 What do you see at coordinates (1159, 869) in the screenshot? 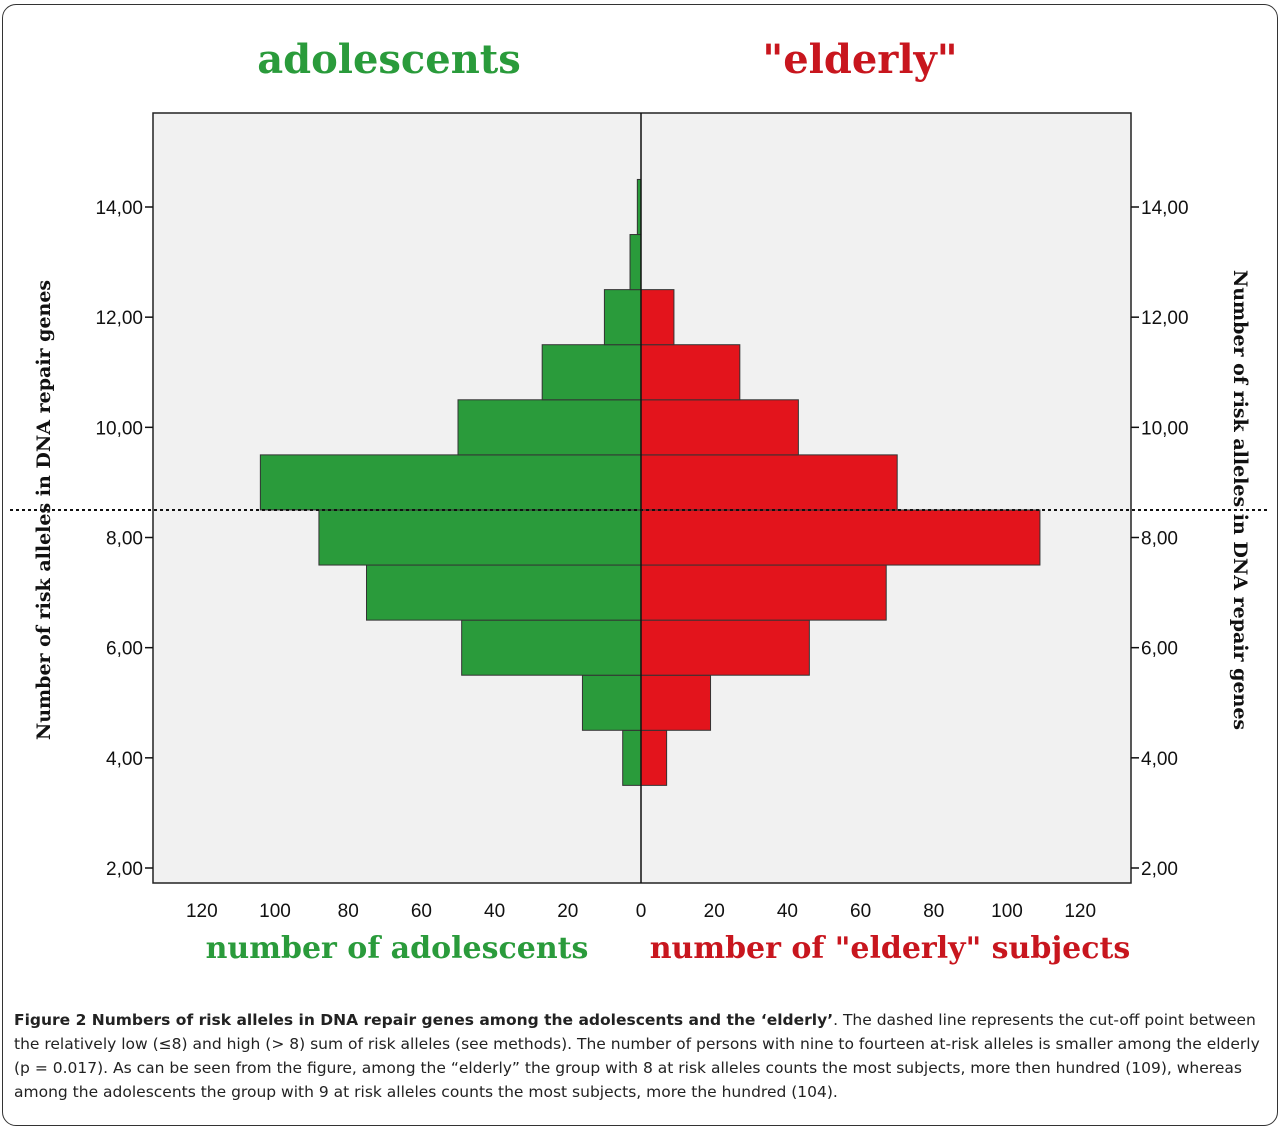
I see `y-tick-label-right: 2,00` at bounding box center [1159, 869].